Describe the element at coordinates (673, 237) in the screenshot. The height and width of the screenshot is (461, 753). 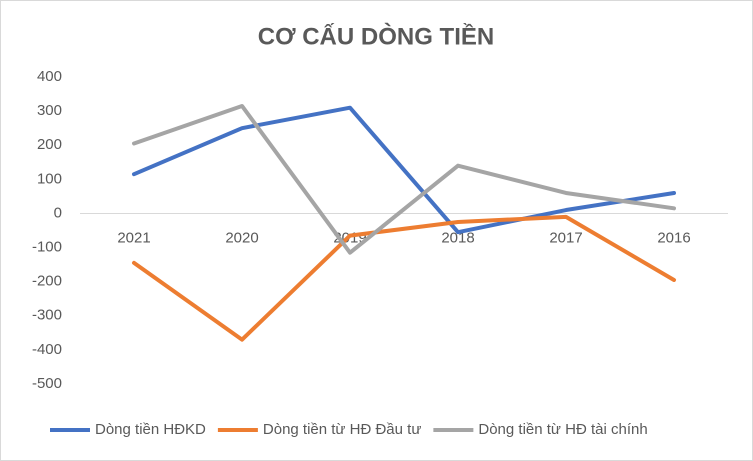
I see `x-tick-label: 2016` at that location.